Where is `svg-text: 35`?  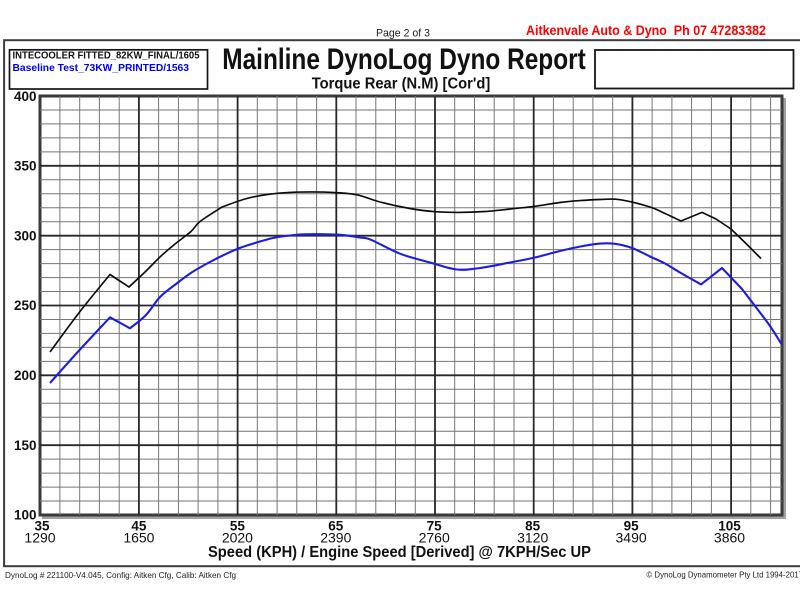 svg-text: 35 is located at coordinates (42, 526).